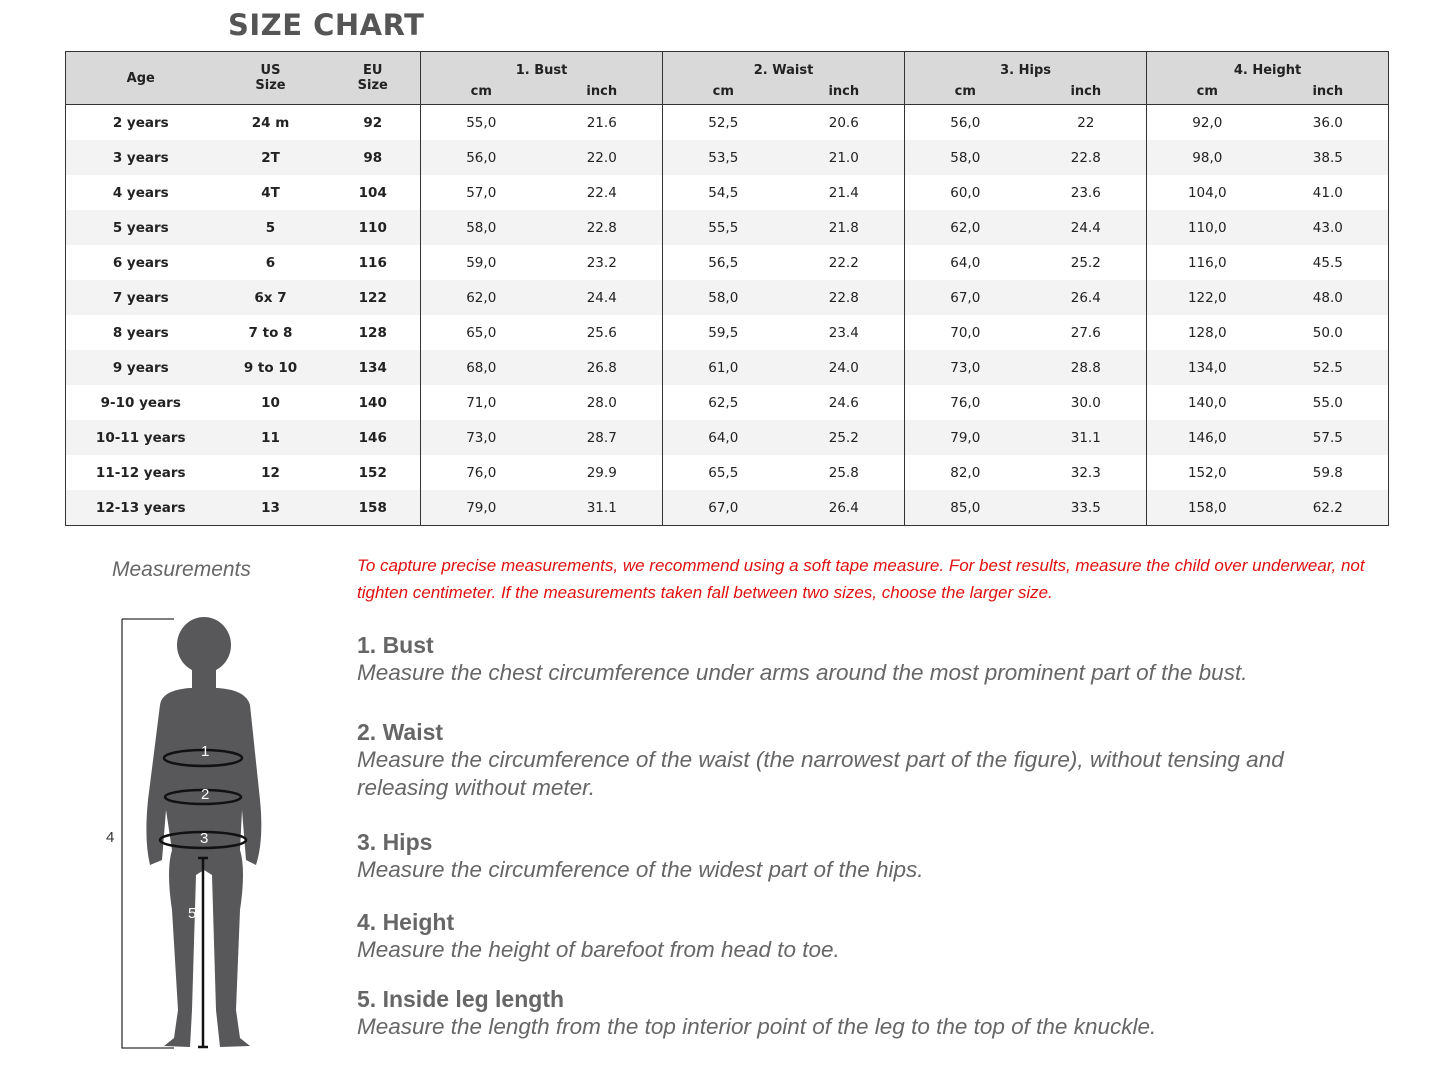  What do you see at coordinates (1327, 332) in the screenshot?
I see `table-cell: 50.0` at bounding box center [1327, 332].